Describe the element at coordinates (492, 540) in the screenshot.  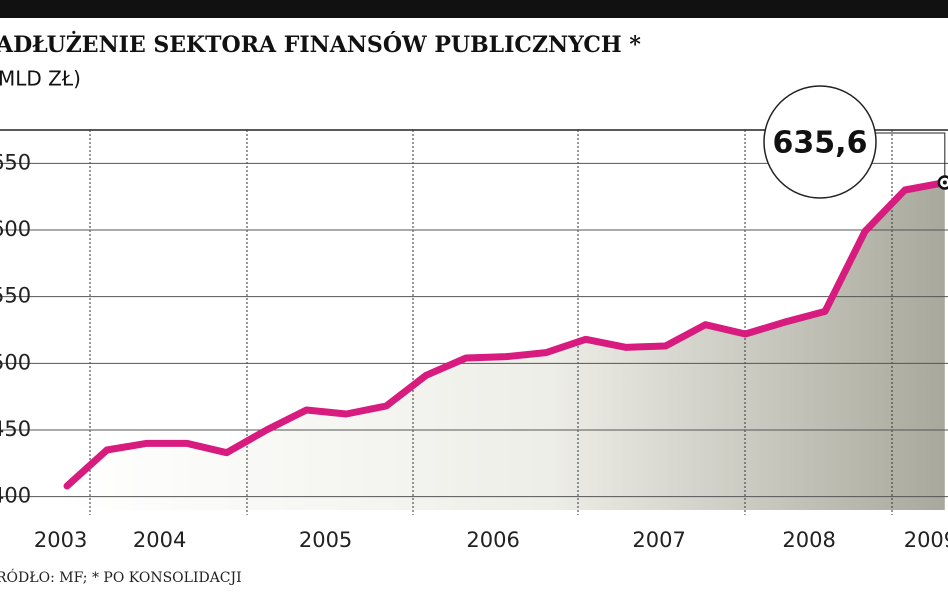
I see `x-tick-label: 2006` at that location.